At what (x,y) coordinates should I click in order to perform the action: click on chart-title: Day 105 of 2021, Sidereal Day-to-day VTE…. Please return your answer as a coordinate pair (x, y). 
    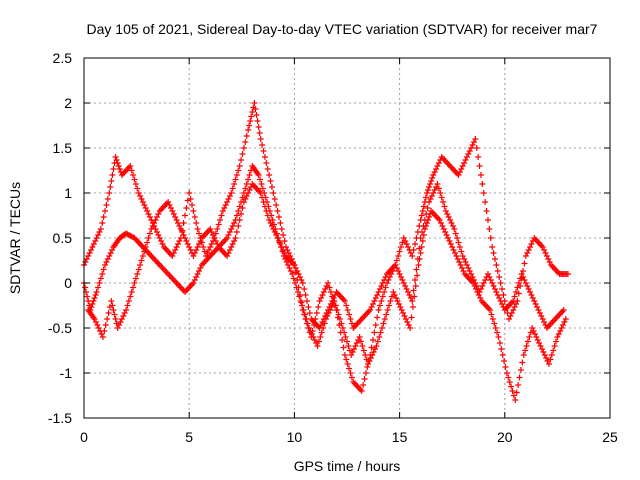
    Looking at the image, I should click on (342, 29).